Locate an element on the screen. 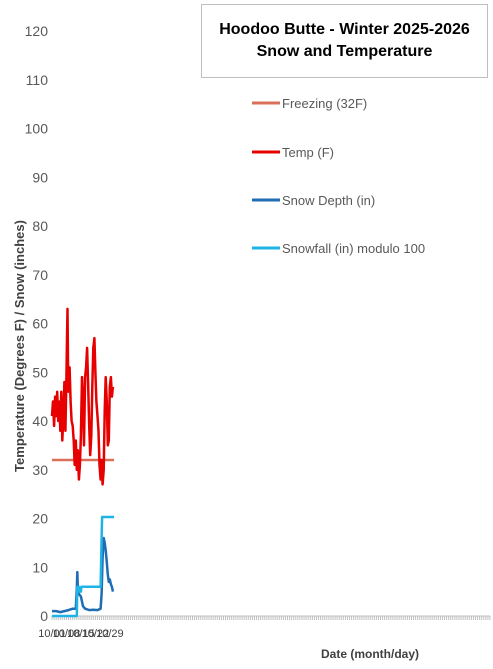 The width and height of the screenshot is (493, 669). chart-subtitle: Snow and Temperature is located at coordinates (344, 51).